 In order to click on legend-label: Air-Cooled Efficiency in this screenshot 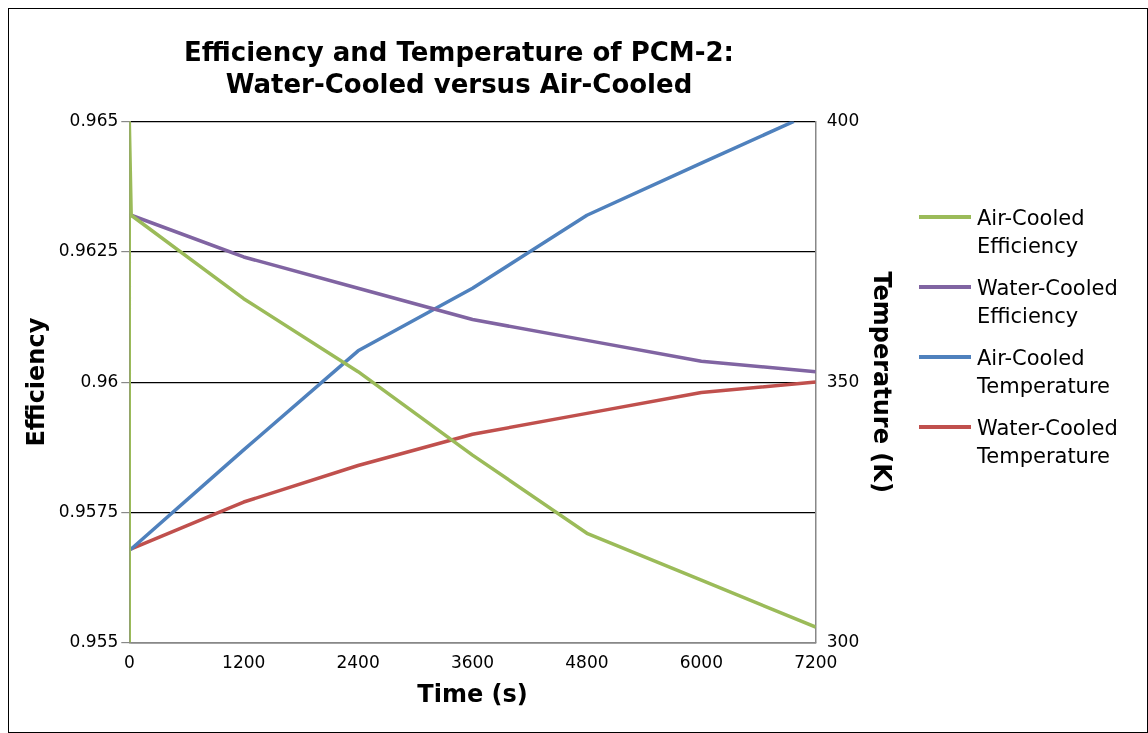, I will do `click(1031, 232)`.